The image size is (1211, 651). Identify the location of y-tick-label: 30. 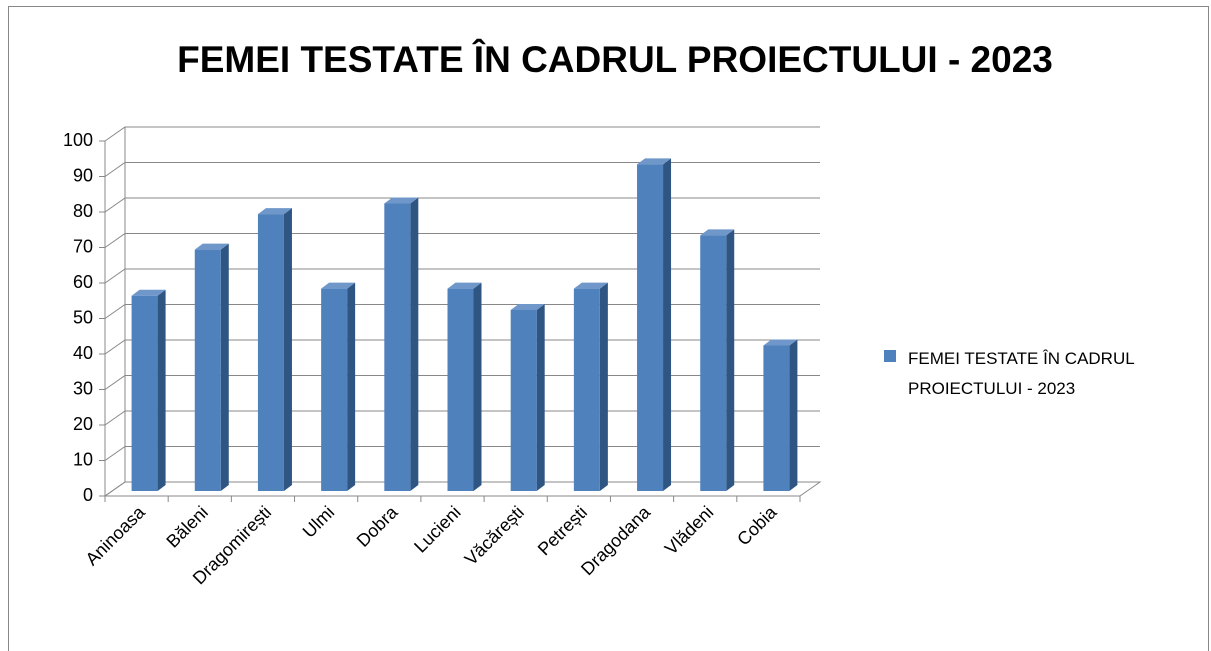
(83, 388).